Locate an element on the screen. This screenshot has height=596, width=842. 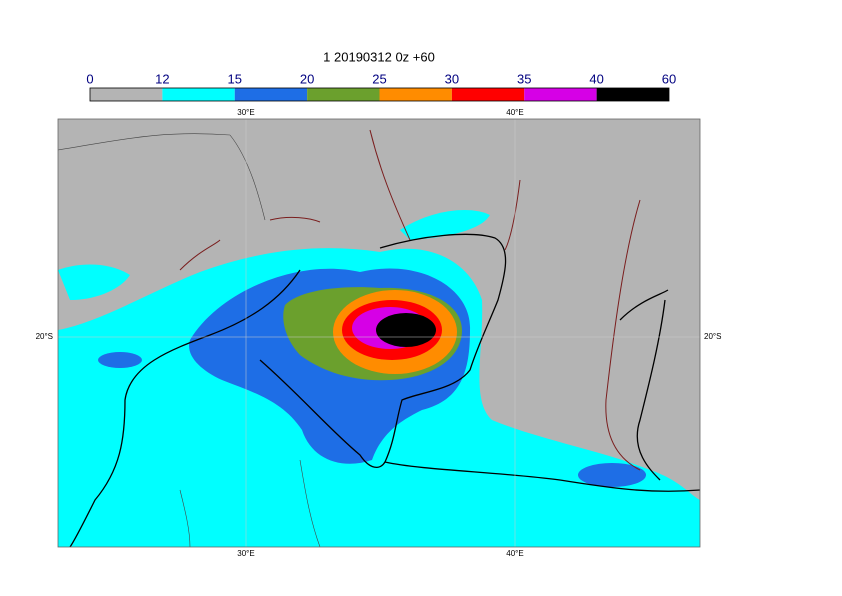
colorbar: 0 12 15 20 25 30 35 40 60 is located at coordinates (381, 86).